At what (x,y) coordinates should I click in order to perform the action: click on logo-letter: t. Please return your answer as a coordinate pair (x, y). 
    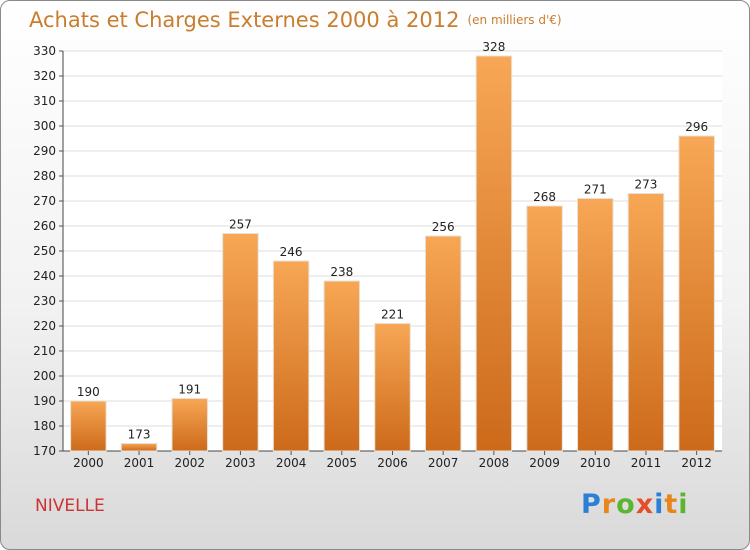
    Looking at the image, I should click on (671, 504).